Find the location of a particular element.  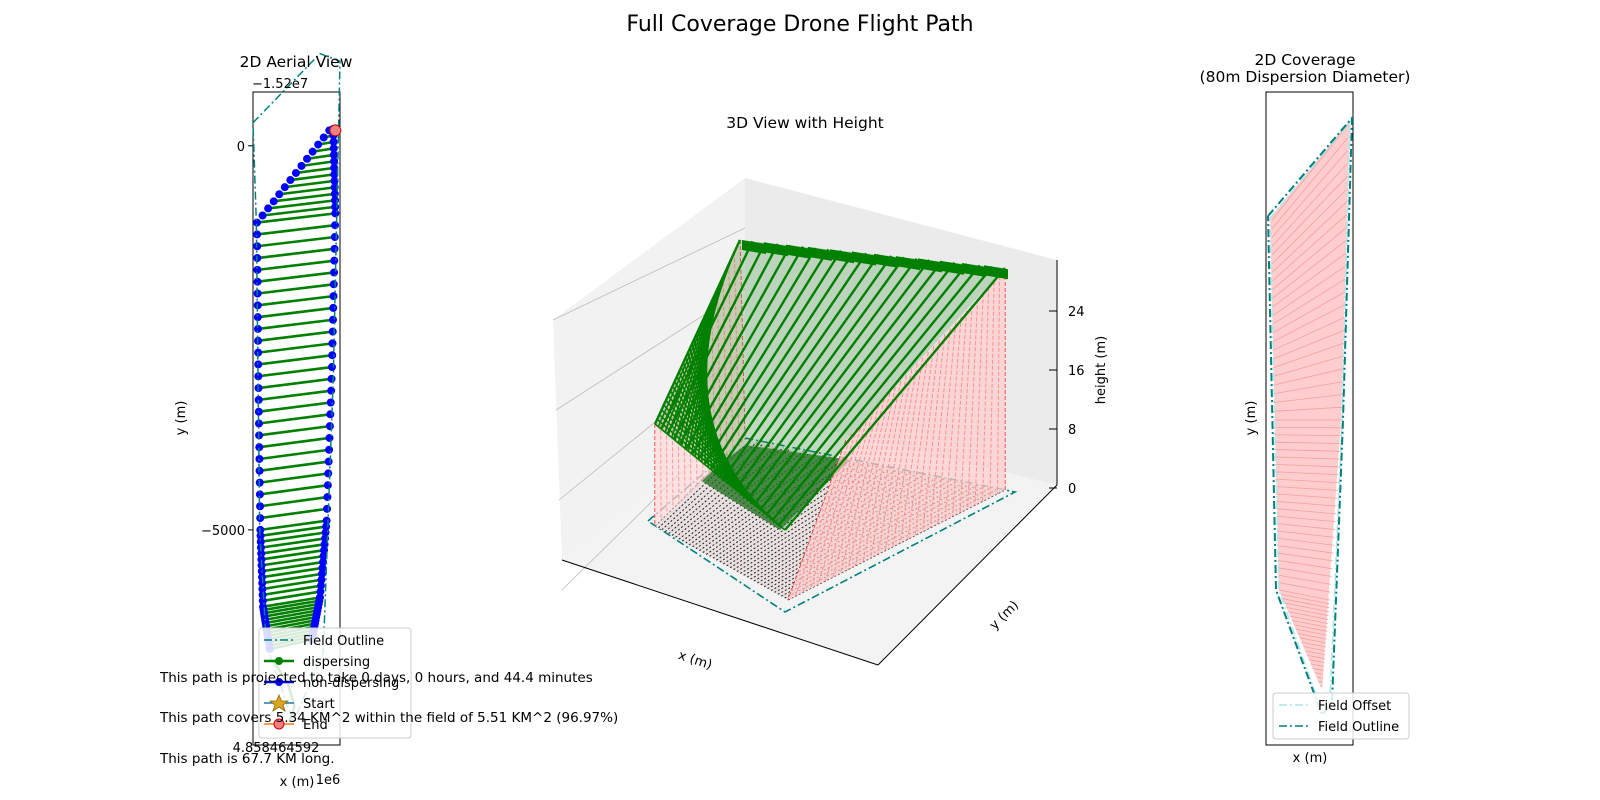

floor-row is located at coordinates (805, 516).